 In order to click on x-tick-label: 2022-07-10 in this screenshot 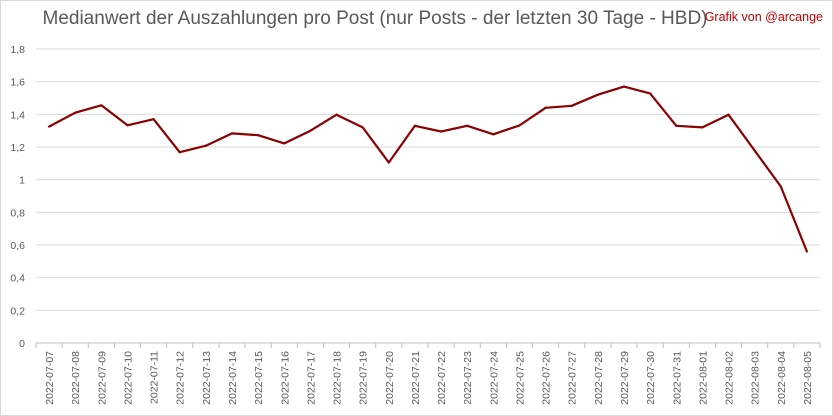, I will do `click(128, 378)`.